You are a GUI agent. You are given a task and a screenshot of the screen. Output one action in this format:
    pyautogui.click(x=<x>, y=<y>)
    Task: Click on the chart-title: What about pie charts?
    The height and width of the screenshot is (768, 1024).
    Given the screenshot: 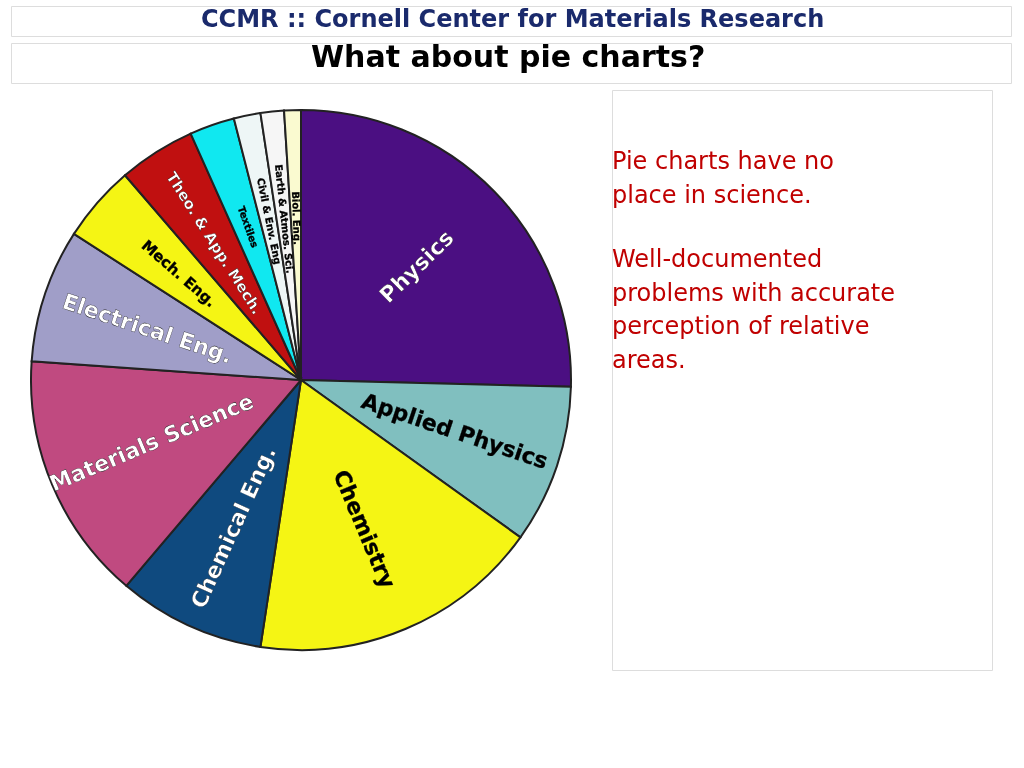 What is the action you would take?
    pyautogui.click(x=508, y=56)
    